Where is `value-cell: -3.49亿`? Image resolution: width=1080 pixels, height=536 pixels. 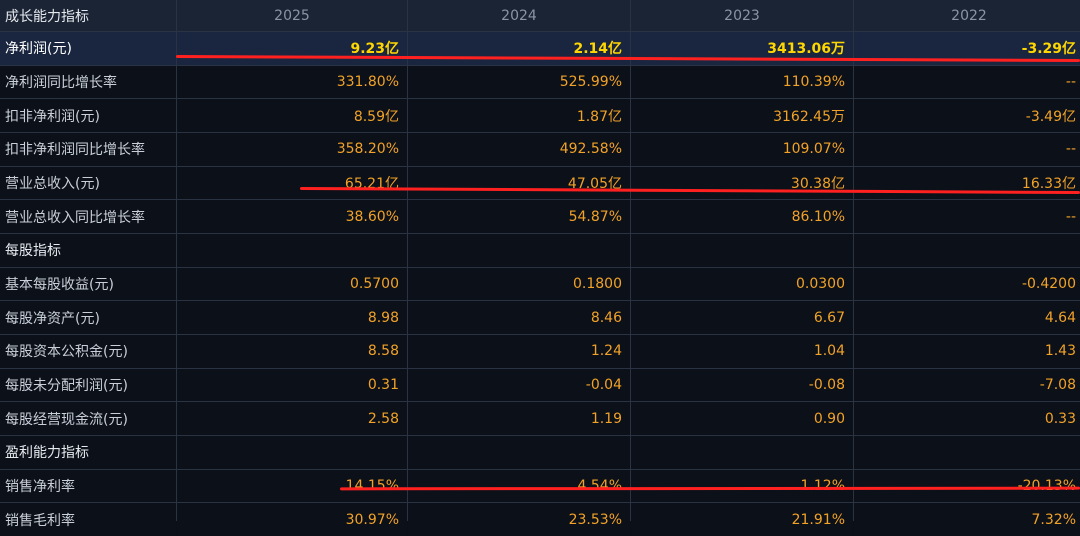
value-cell: -3.49亿 is located at coordinates (967, 115).